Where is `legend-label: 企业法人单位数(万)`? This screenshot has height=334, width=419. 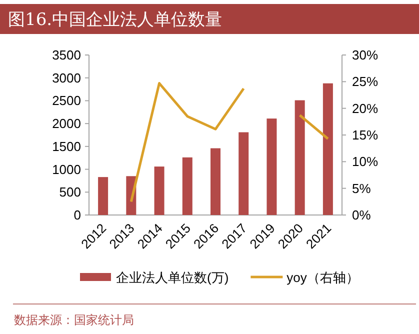 legend-label: 企业法人单位数(万) is located at coordinates (172, 277).